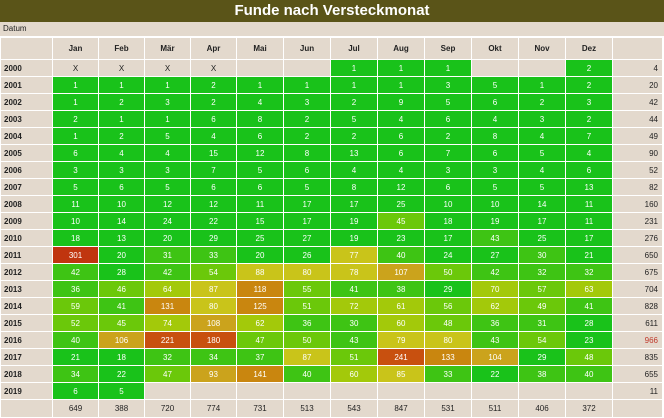 This screenshot has width=664, height=418. What do you see at coordinates (331, 340) in the screenshot?
I see `table-row: 2016 40 106 221 180 47 50 43 79 80 43 54 23 966` at bounding box center [331, 340].